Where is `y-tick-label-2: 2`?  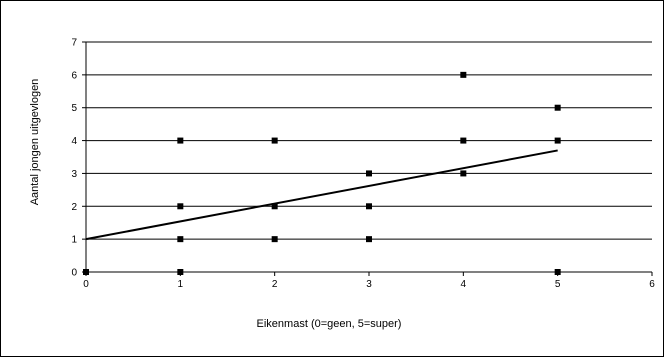 y-tick-label-2: 2 is located at coordinates (74, 207).